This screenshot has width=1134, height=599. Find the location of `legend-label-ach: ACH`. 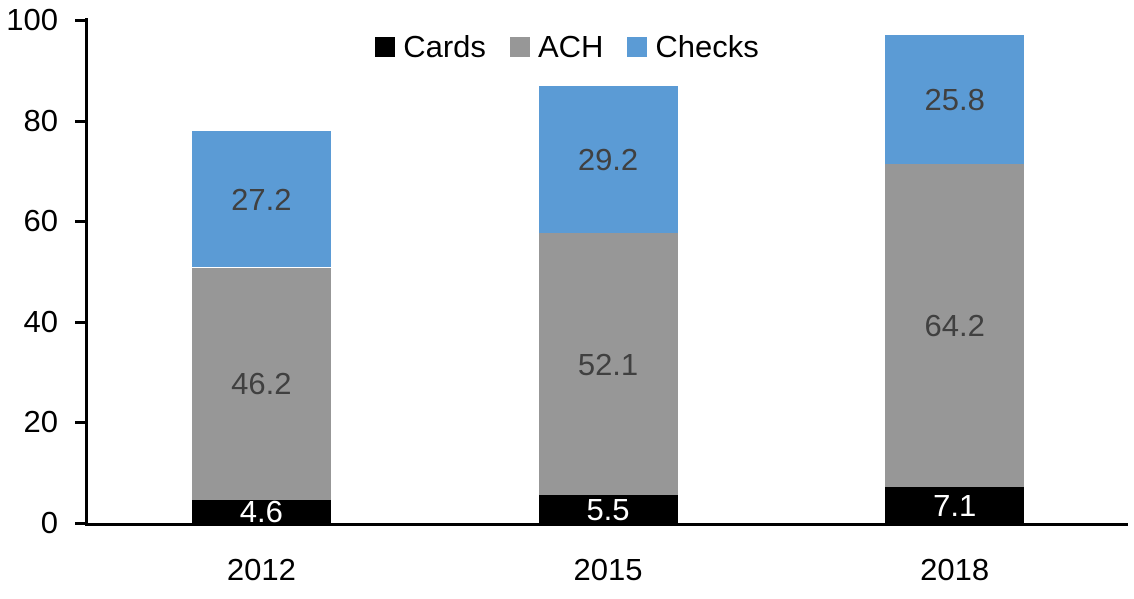

legend-label-ach: ACH is located at coordinates (570, 46).